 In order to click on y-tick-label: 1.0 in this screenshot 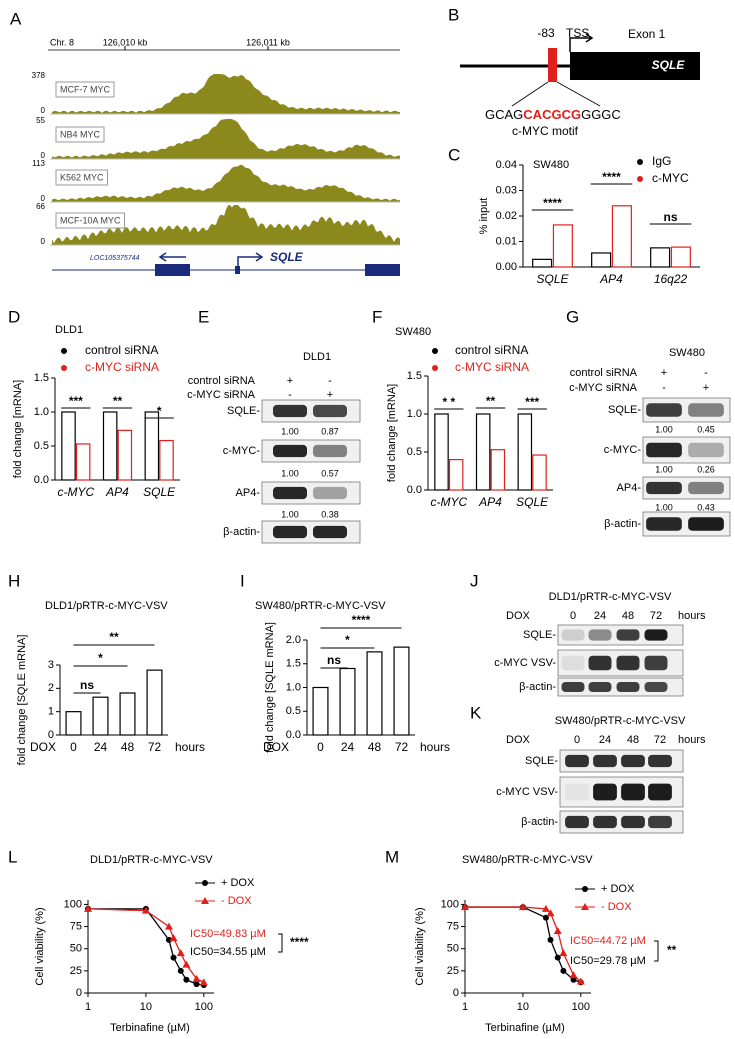, I will do `click(414, 414)`.